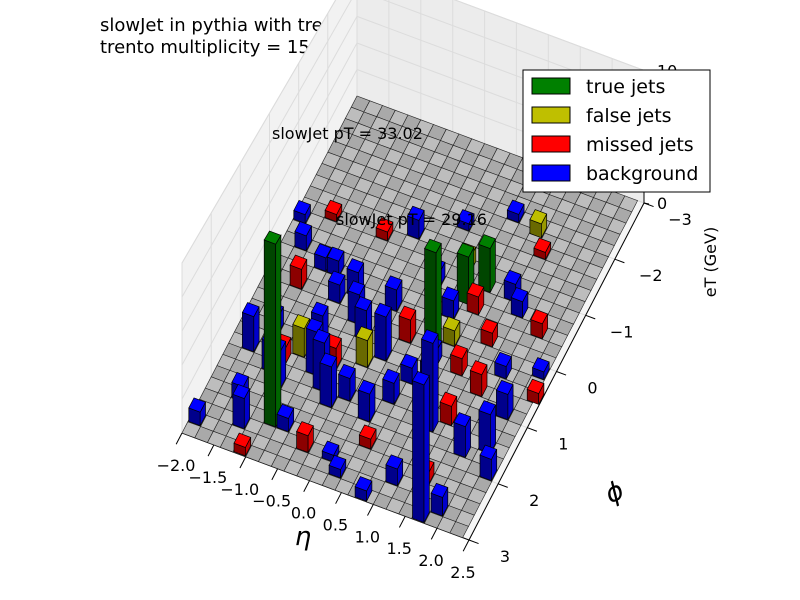 The height and width of the screenshot is (600, 800). I want to click on x-tick-label: 0.5, so click(335, 524).